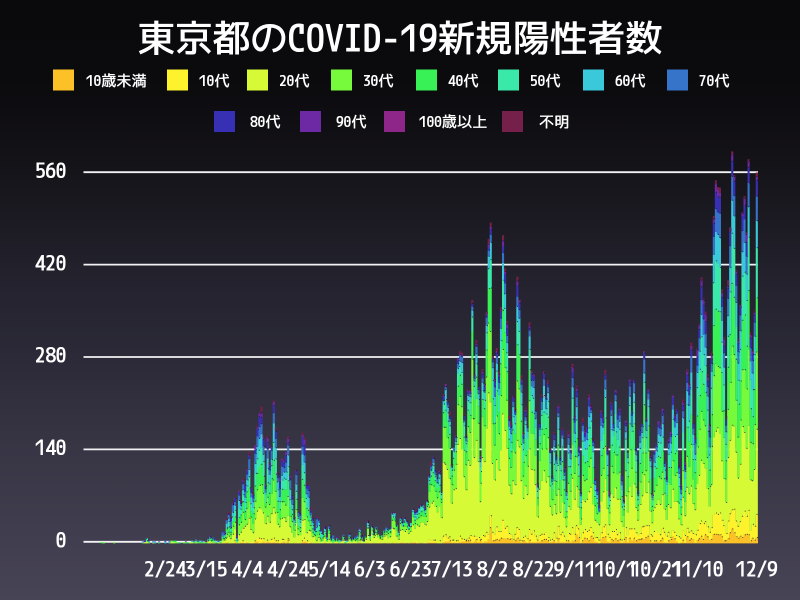 Image resolution: width=800 pixels, height=600 pixels. What do you see at coordinates (51, 262) in the screenshot?
I see `svg-text: 420` at bounding box center [51, 262].